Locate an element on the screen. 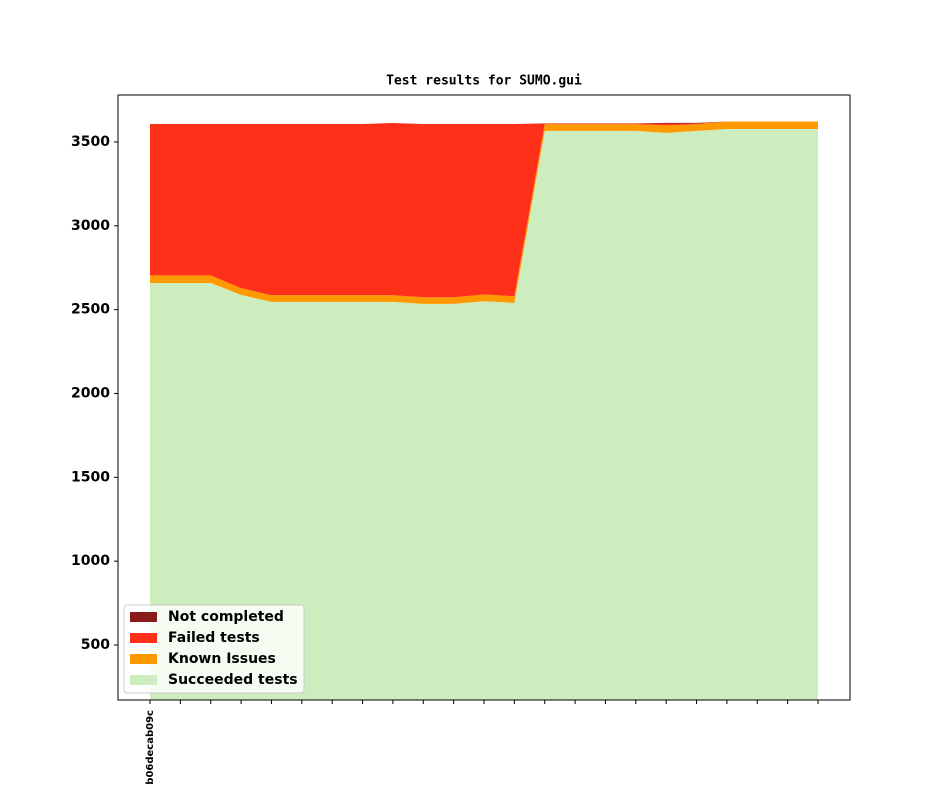 This screenshot has height=791, width=944. y-tick-label: 1000 is located at coordinates (90, 561).